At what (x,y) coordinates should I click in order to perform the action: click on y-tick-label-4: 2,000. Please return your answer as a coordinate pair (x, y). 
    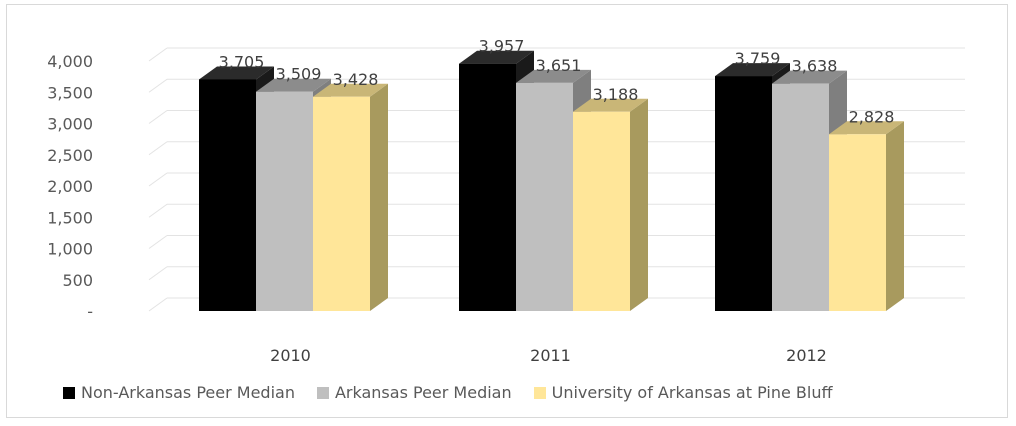
    Looking at the image, I should click on (70, 186).